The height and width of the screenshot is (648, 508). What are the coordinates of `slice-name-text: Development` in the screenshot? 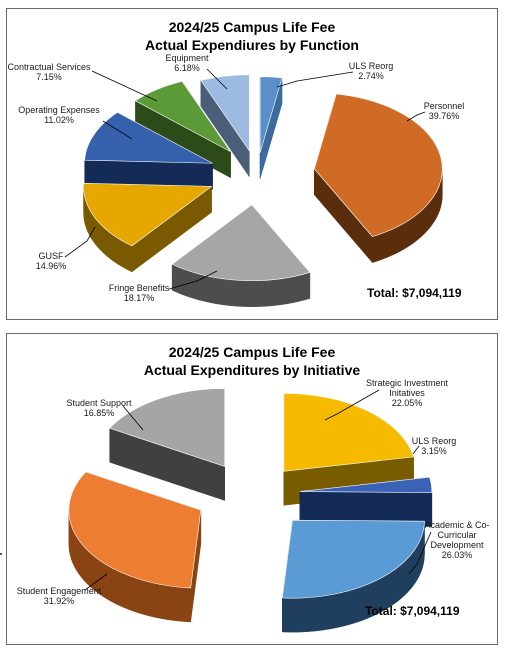 It's located at (457, 545).